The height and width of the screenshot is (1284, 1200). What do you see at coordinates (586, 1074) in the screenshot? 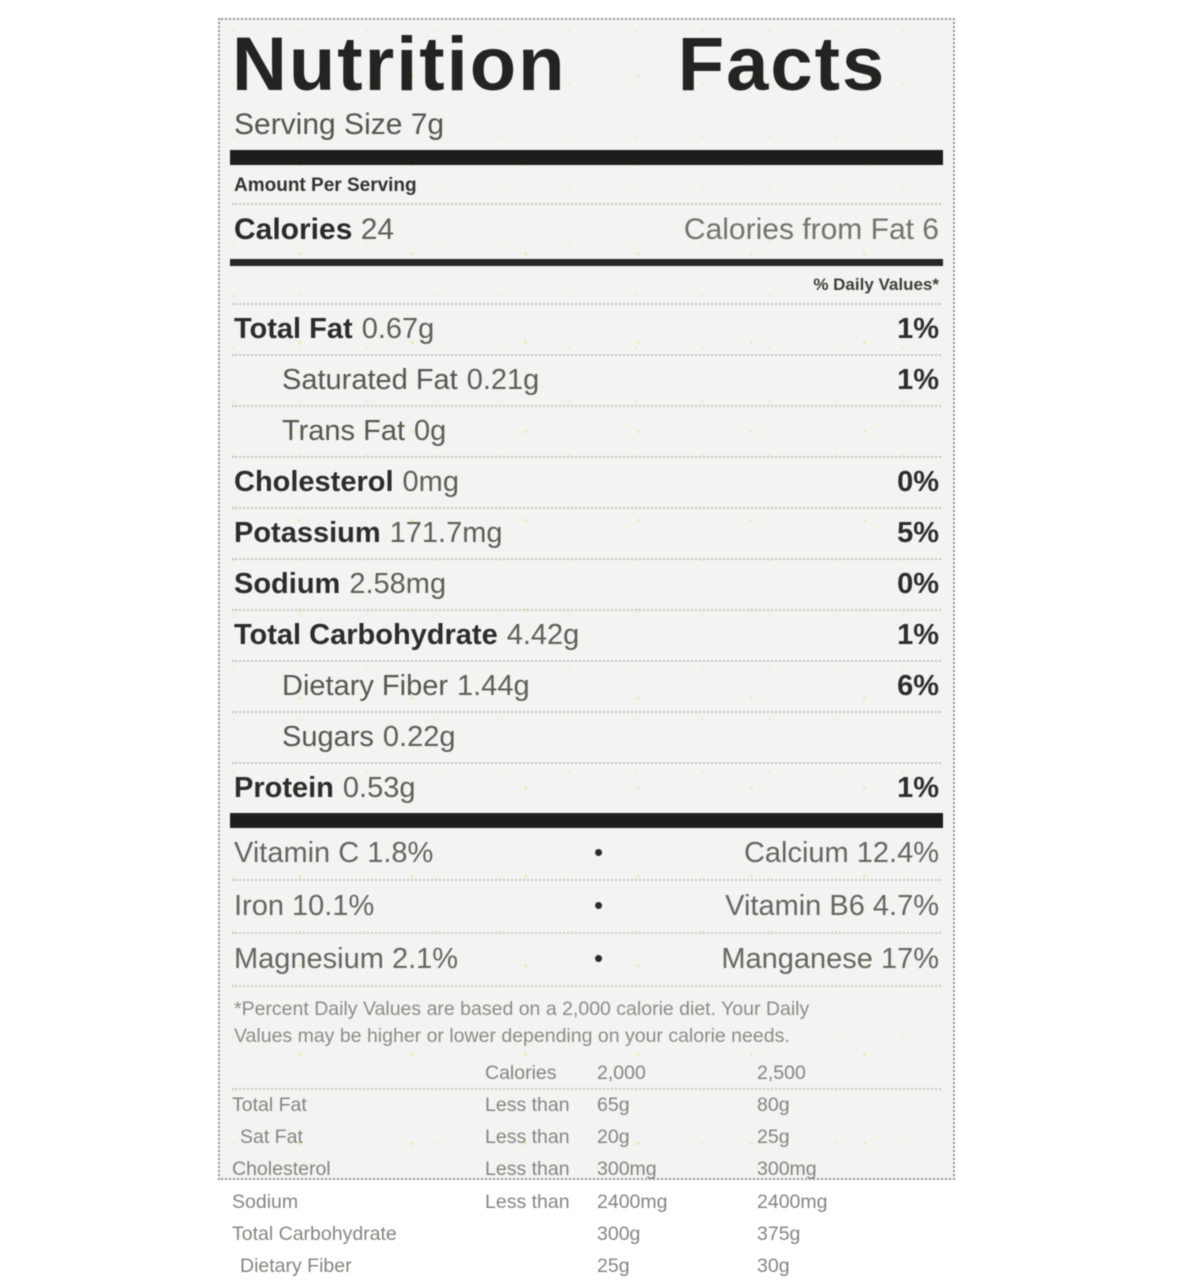
I see `dv-table-header: Calories 2,000 2,500` at bounding box center [586, 1074].